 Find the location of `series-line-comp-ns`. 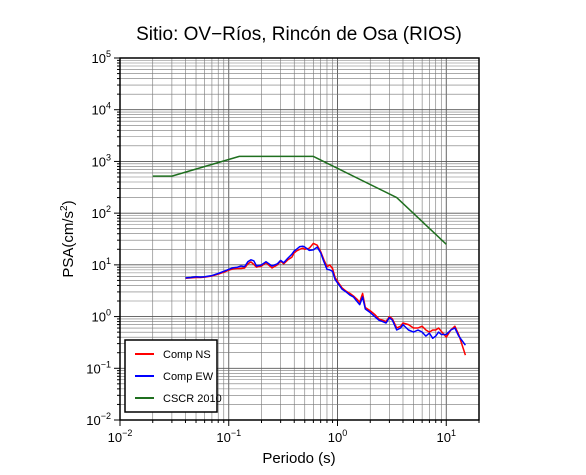

series-line-comp-ns is located at coordinates (326, 299).